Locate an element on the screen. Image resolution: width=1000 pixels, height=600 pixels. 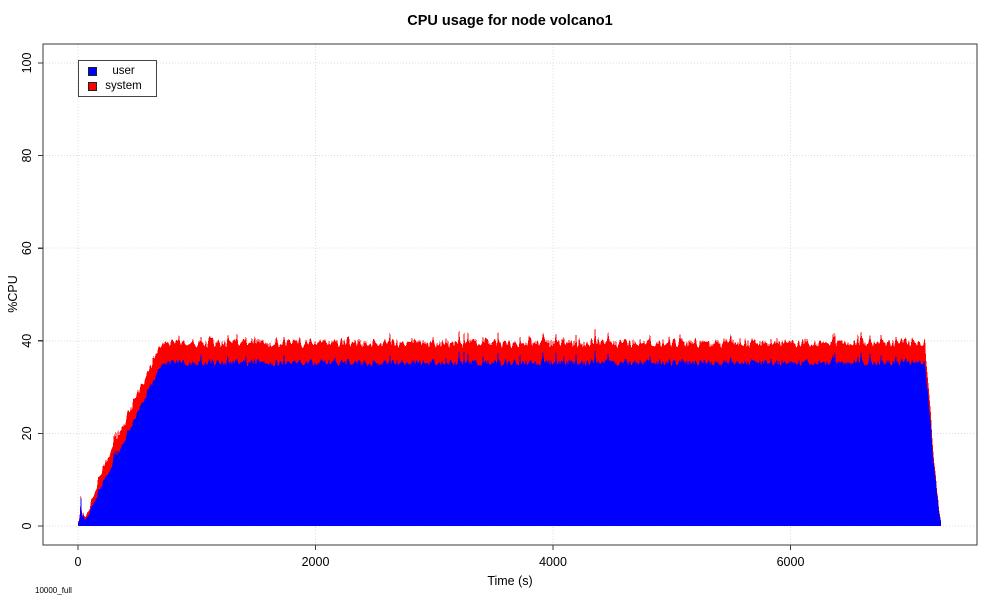
legend-swatch-system-icon is located at coordinates (92, 86).